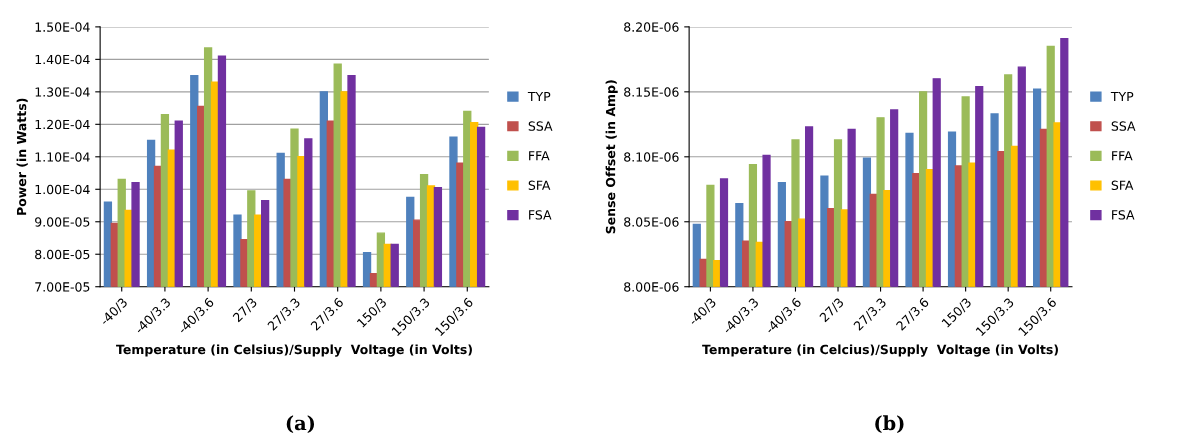 The width and height of the screenshot is (1178, 448). I want to click on y-tick-label: 1.20E-04, so click(62, 124).